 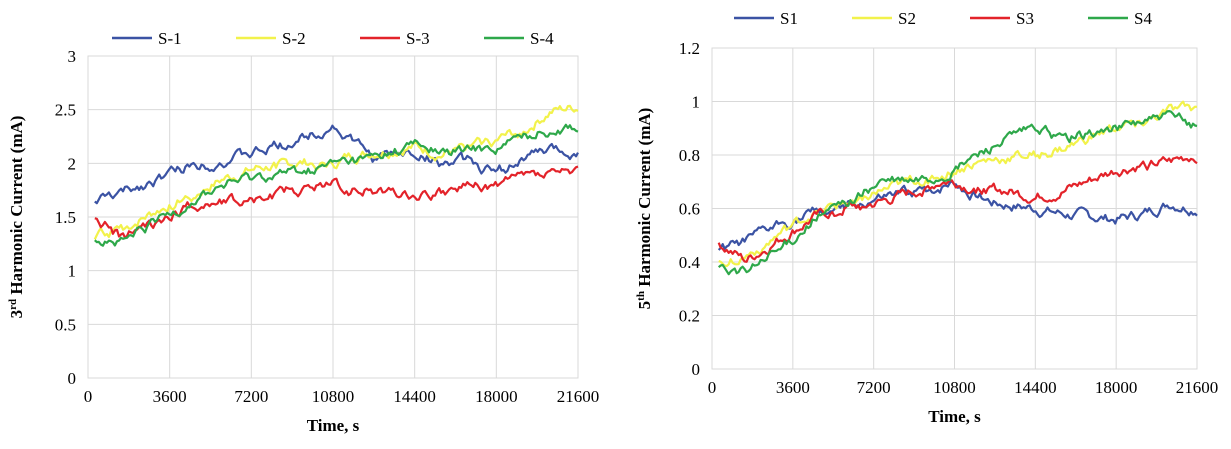 What do you see at coordinates (72, 56) in the screenshot?
I see `y-tick-label: 3` at bounding box center [72, 56].